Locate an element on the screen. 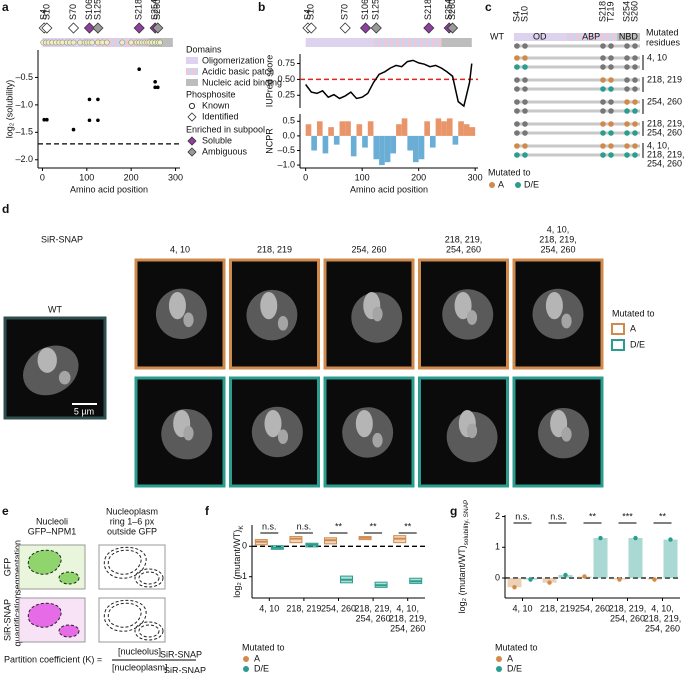  site-label: S254 is located at coordinates (155, 10).